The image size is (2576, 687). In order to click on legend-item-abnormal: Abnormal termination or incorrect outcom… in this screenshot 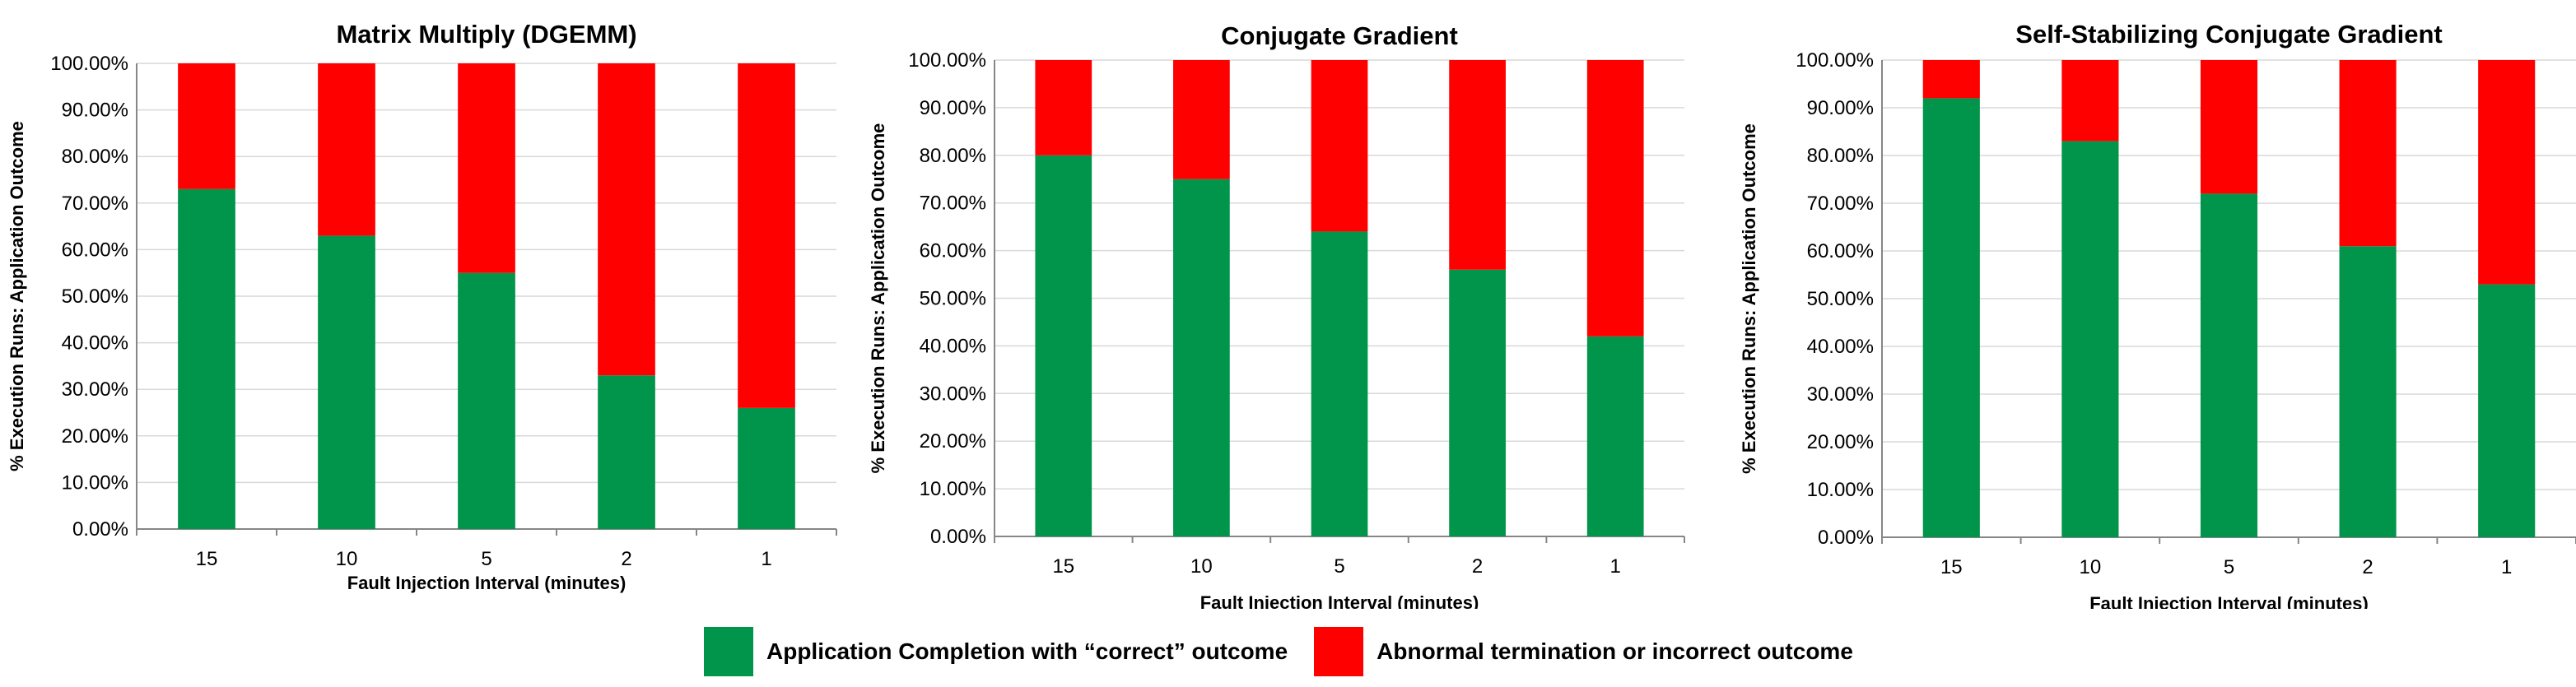, I will do `click(1583, 651)`.